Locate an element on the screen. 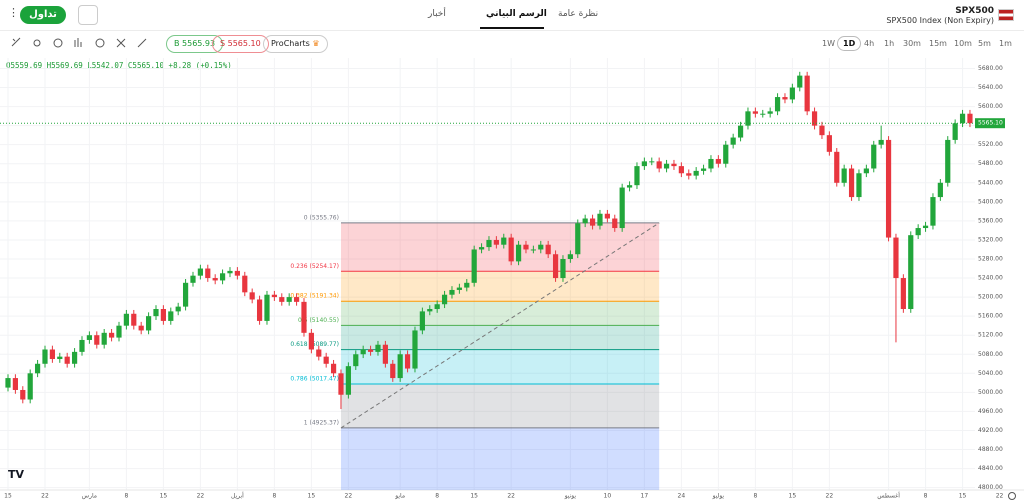 The image size is (1024, 502). timeframe-button: 10m is located at coordinates (963, 43).